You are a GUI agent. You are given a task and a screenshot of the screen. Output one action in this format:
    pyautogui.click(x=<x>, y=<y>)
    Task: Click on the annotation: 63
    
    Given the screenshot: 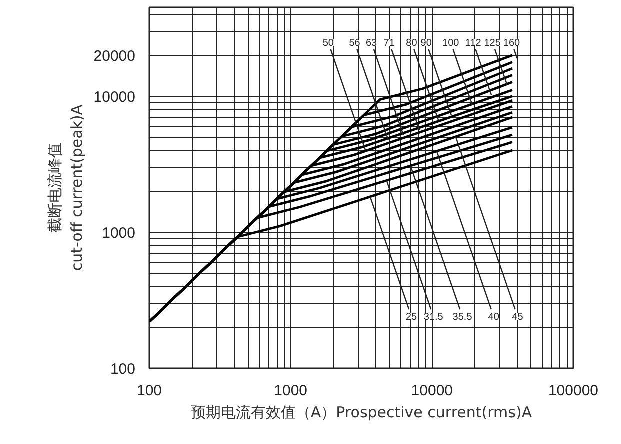 What is the action you would take?
    pyautogui.click(x=372, y=43)
    